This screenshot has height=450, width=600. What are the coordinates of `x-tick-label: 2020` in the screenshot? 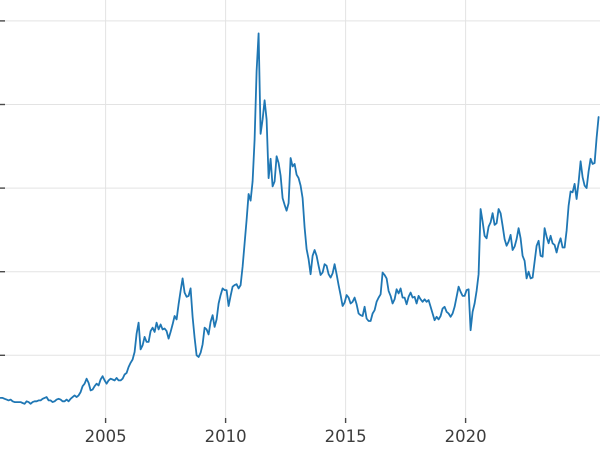 It's located at (466, 436).